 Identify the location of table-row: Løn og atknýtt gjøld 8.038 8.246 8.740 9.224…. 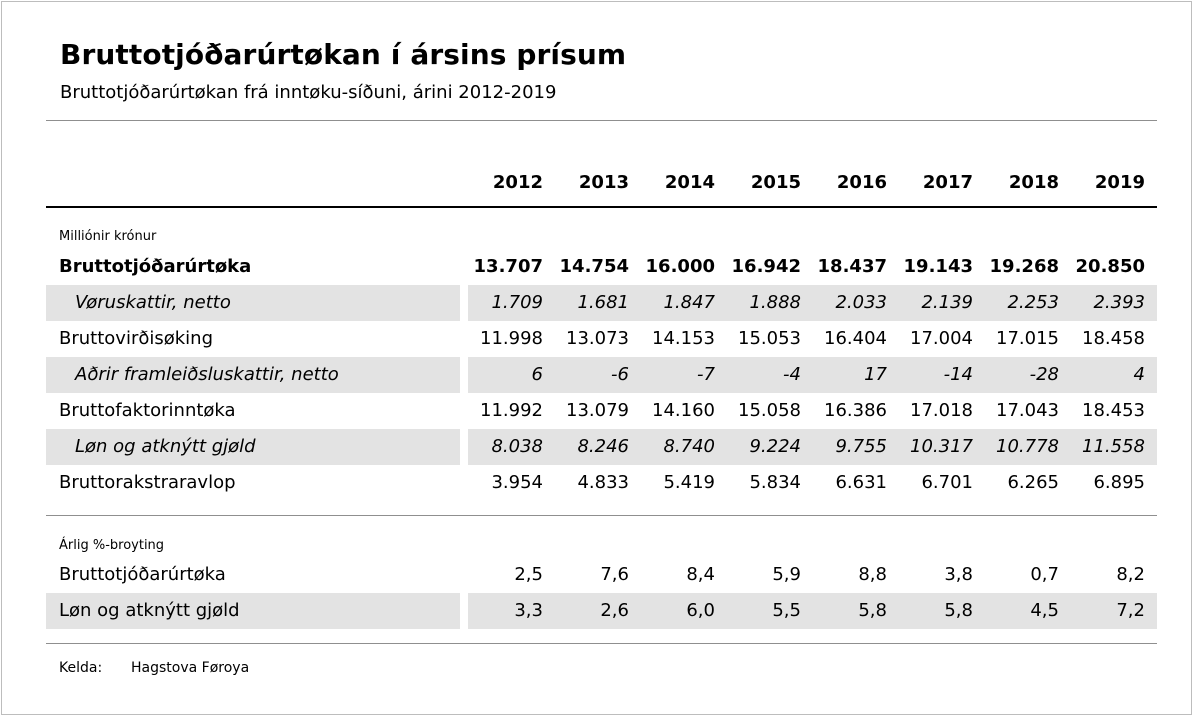
(601, 447).